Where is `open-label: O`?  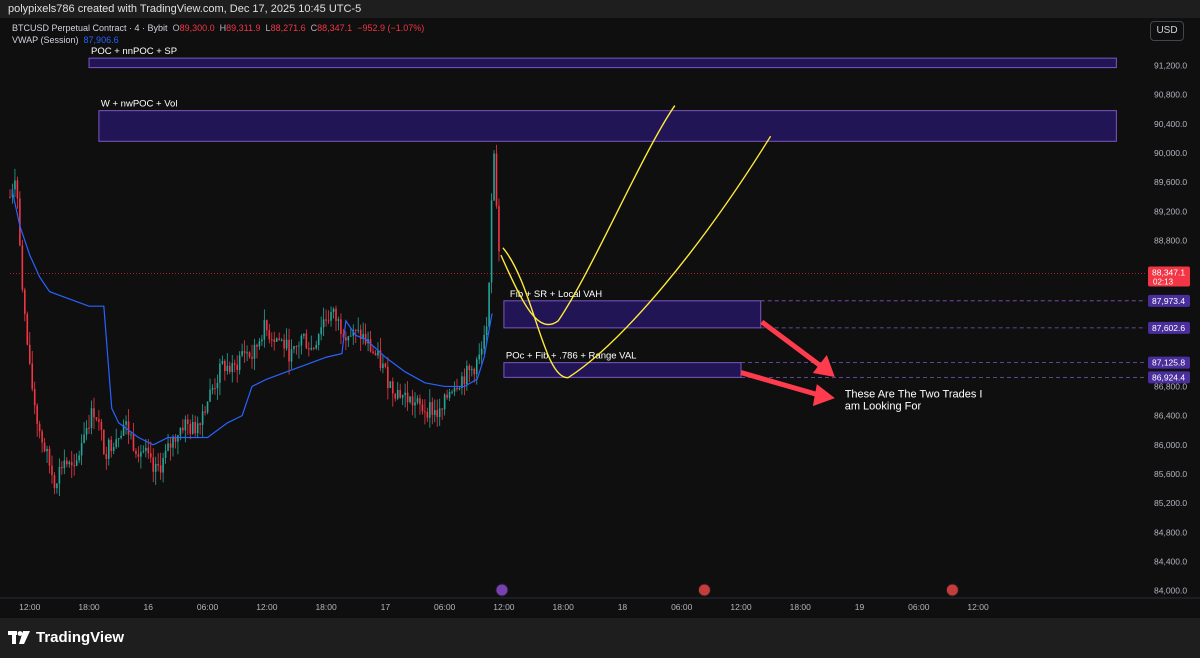
open-label: O is located at coordinates (176, 28).